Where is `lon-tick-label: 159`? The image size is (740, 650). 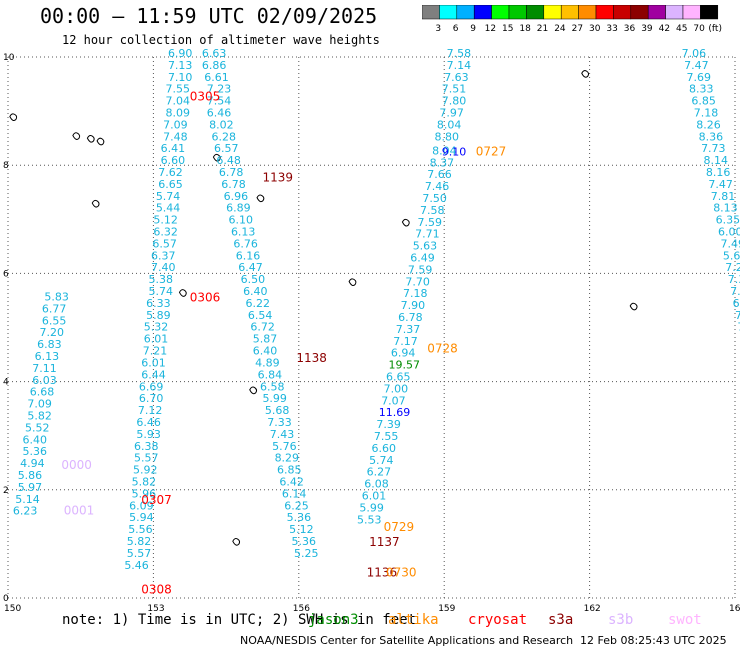 lon-tick-label: 159 is located at coordinates (446, 609).